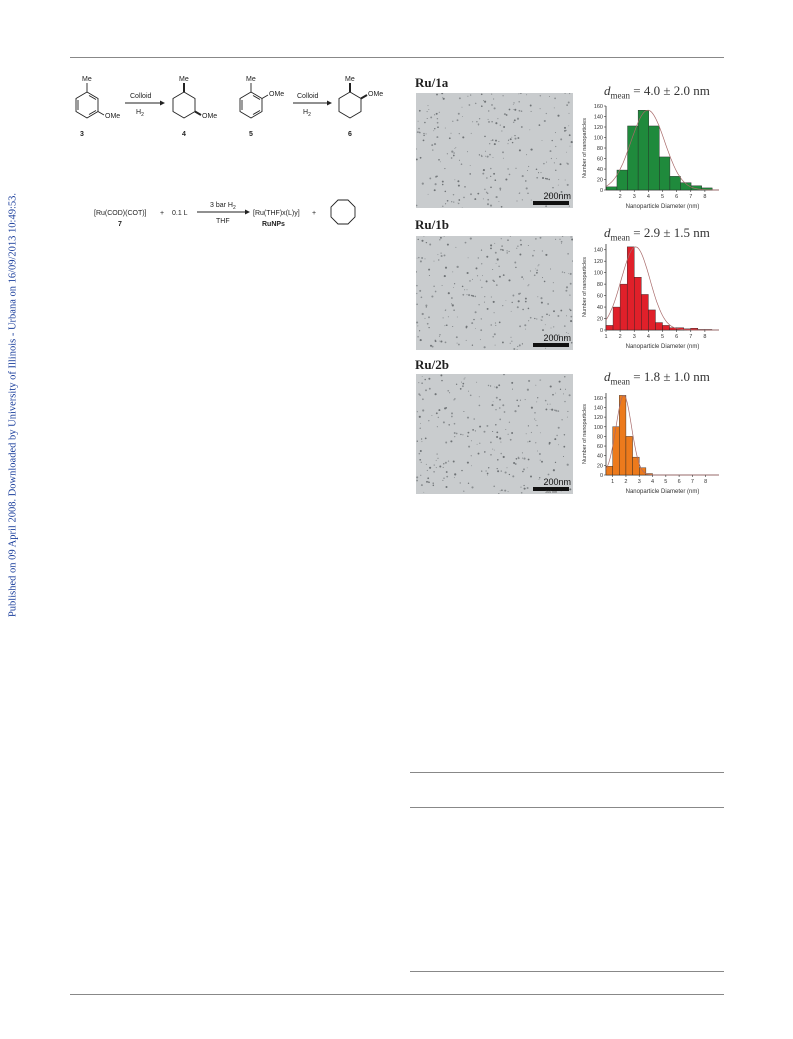 The image size is (793, 1039). What do you see at coordinates (605, 337) in the screenshot?
I see `x-tick-label: 1` at bounding box center [605, 337].